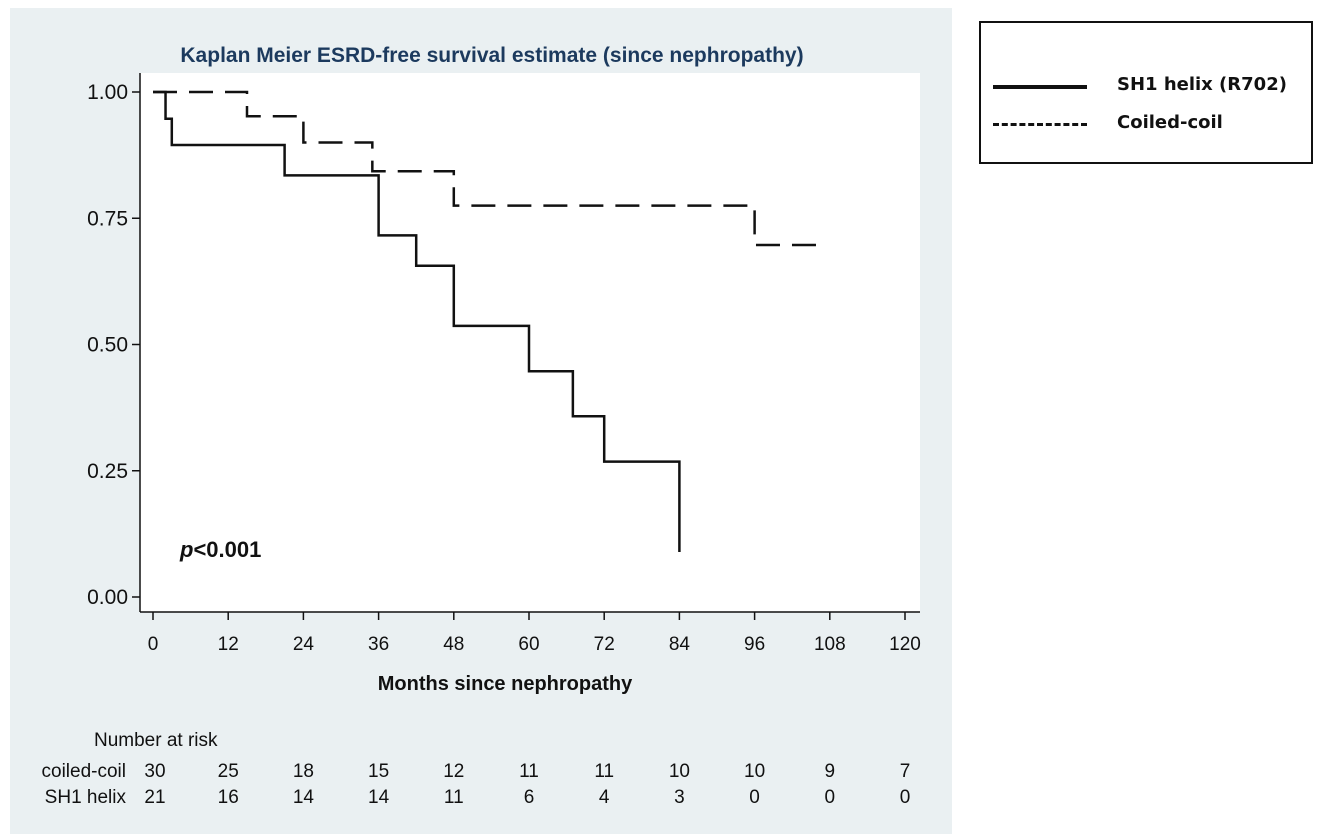 The width and height of the screenshot is (1320, 840). What do you see at coordinates (156, 740) in the screenshot?
I see `risk-table-title: Number at risk` at bounding box center [156, 740].